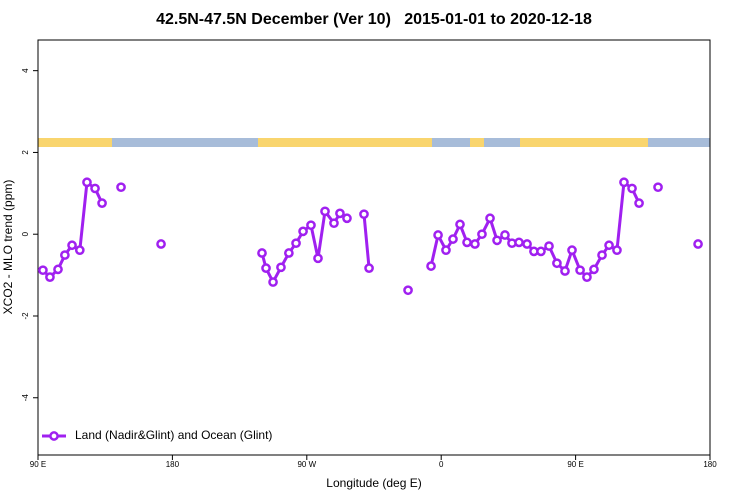 Image resolution: width=750 pixels, height=500 pixels. Describe the element at coordinates (25, 398) in the screenshot. I see `y-tick-label: -4` at that location.